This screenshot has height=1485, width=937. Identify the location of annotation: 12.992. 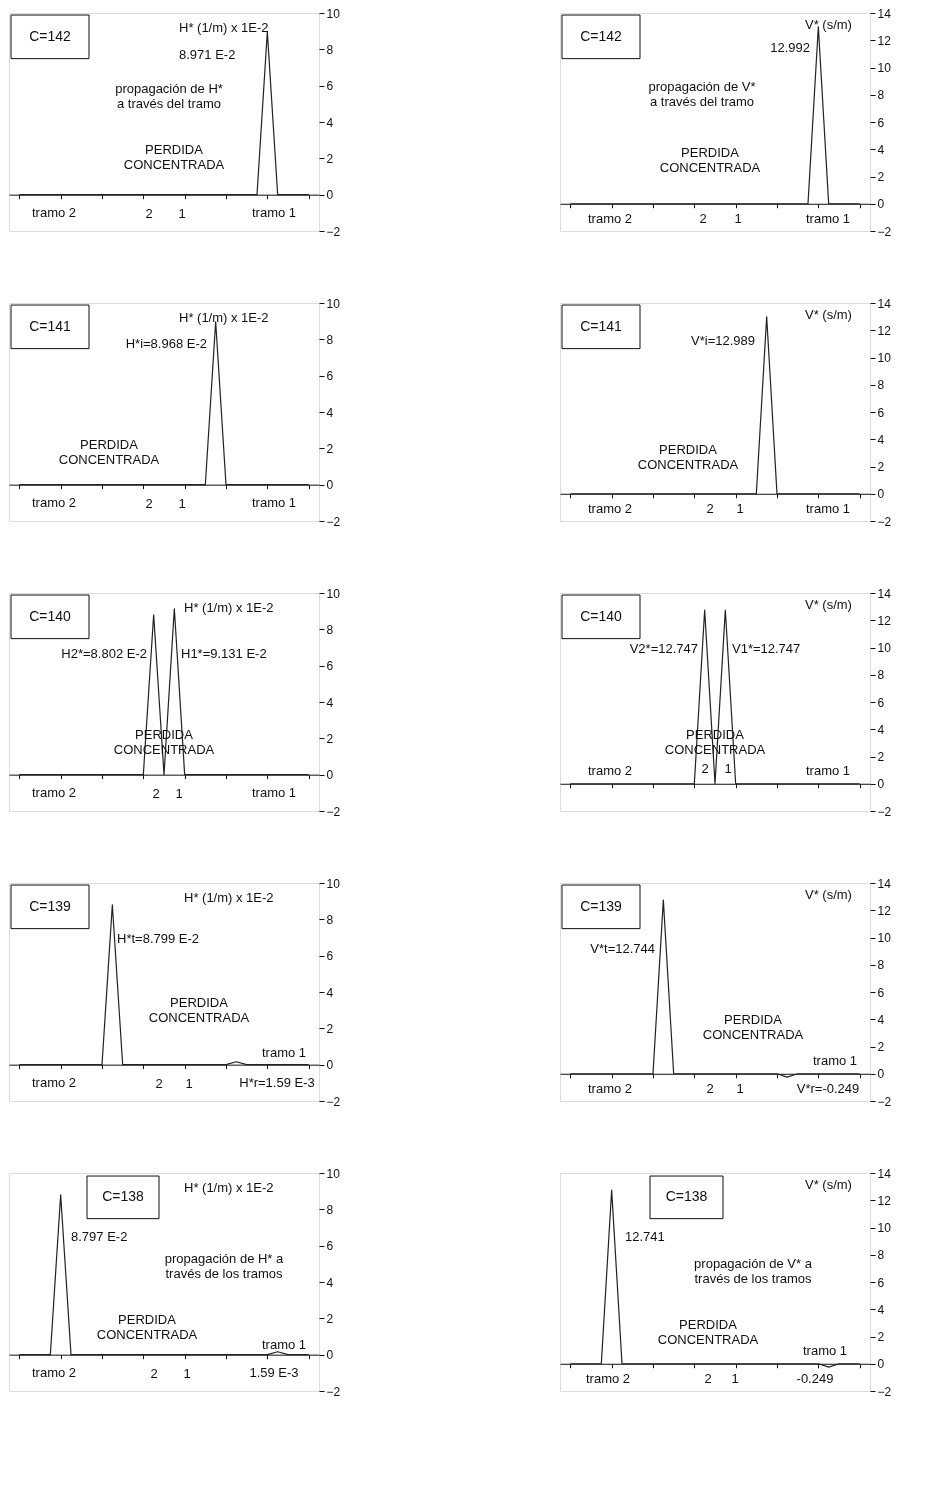
(790, 48).